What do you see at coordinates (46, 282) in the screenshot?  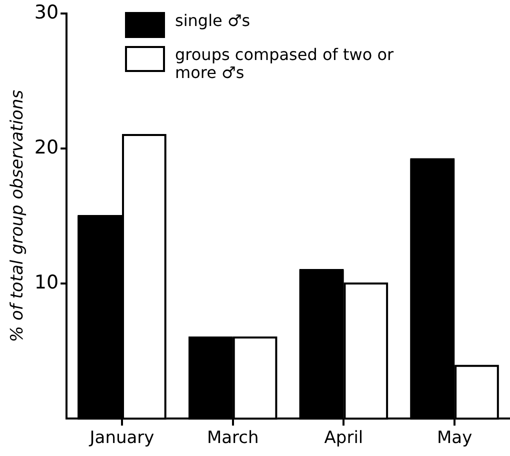 I see `y-tick-label: 10` at bounding box center [46, 282].